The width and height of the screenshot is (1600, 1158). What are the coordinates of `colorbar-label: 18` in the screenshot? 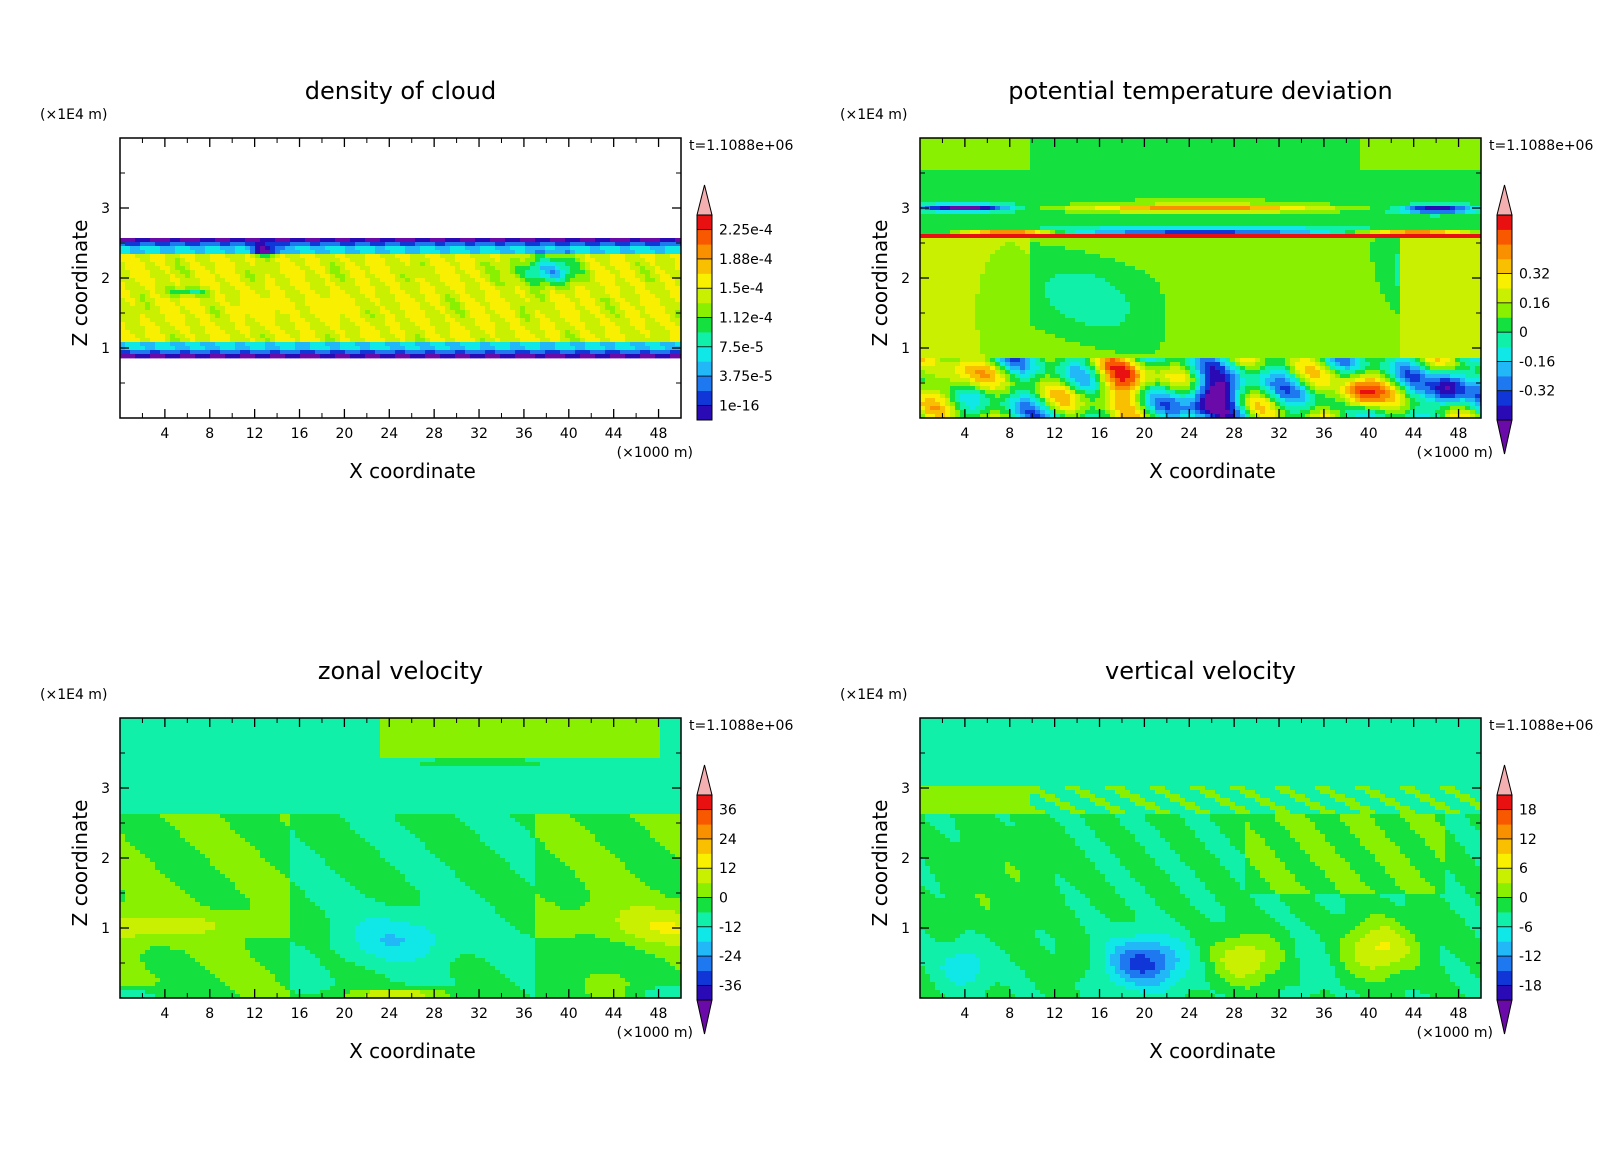 It's located at (1528, 811).